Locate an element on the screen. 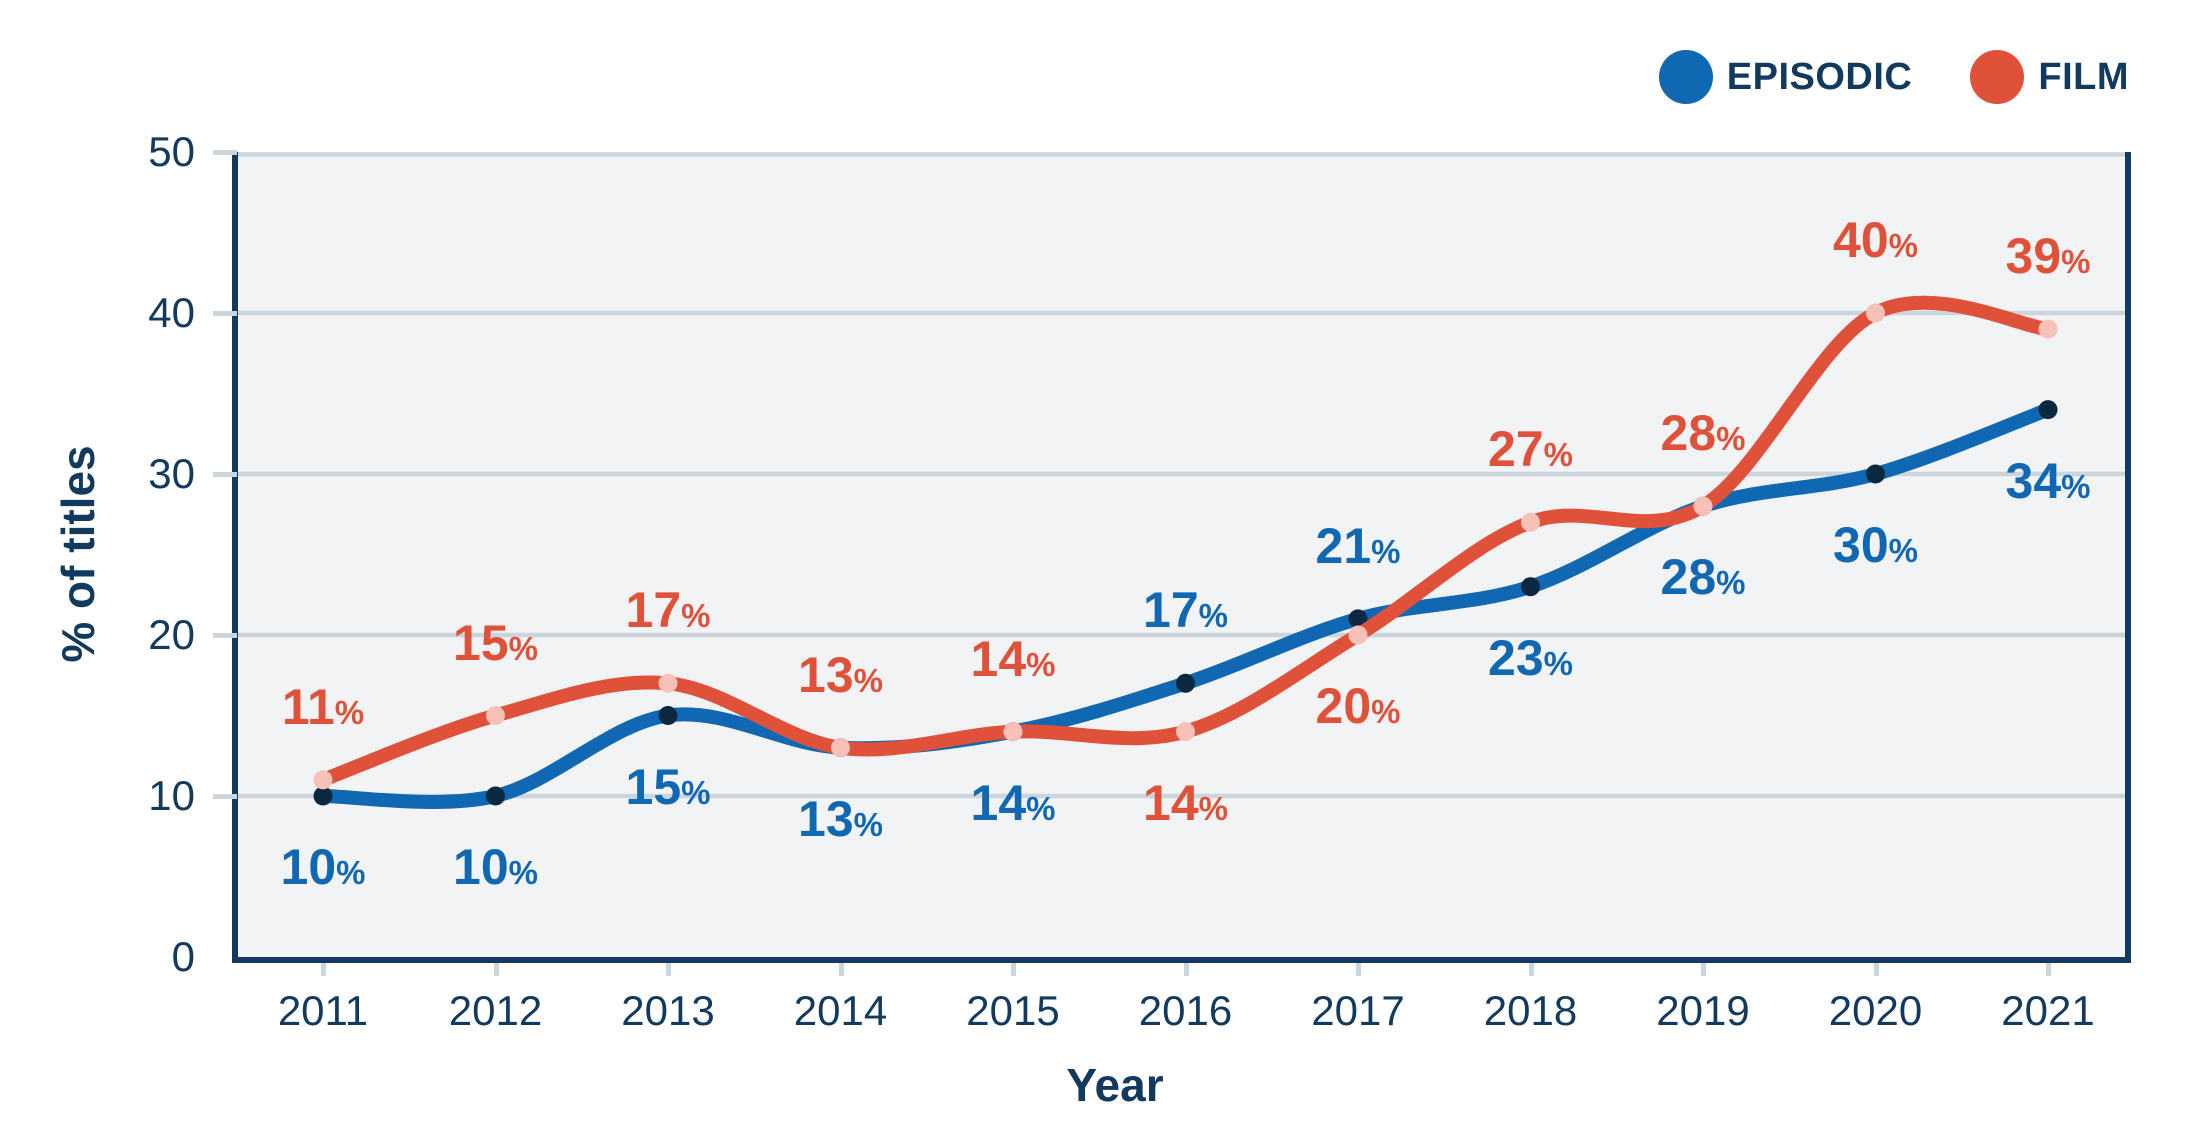  data-label-episodic-2018: 23% is located at coordinates (1530, 657).